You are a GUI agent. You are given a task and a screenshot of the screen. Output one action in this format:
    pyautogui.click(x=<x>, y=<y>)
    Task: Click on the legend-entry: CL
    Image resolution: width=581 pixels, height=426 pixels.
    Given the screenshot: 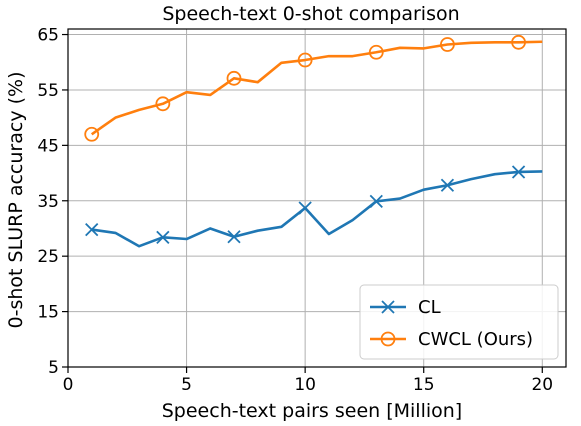 What is the action you would take?
    pyautogui.click(x=405, y=307)
    